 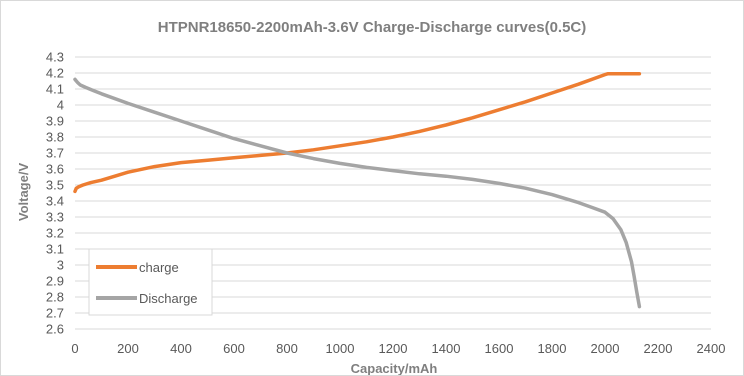 I want to click on y-tick-label: 2.6, so click(x=55, y=329).